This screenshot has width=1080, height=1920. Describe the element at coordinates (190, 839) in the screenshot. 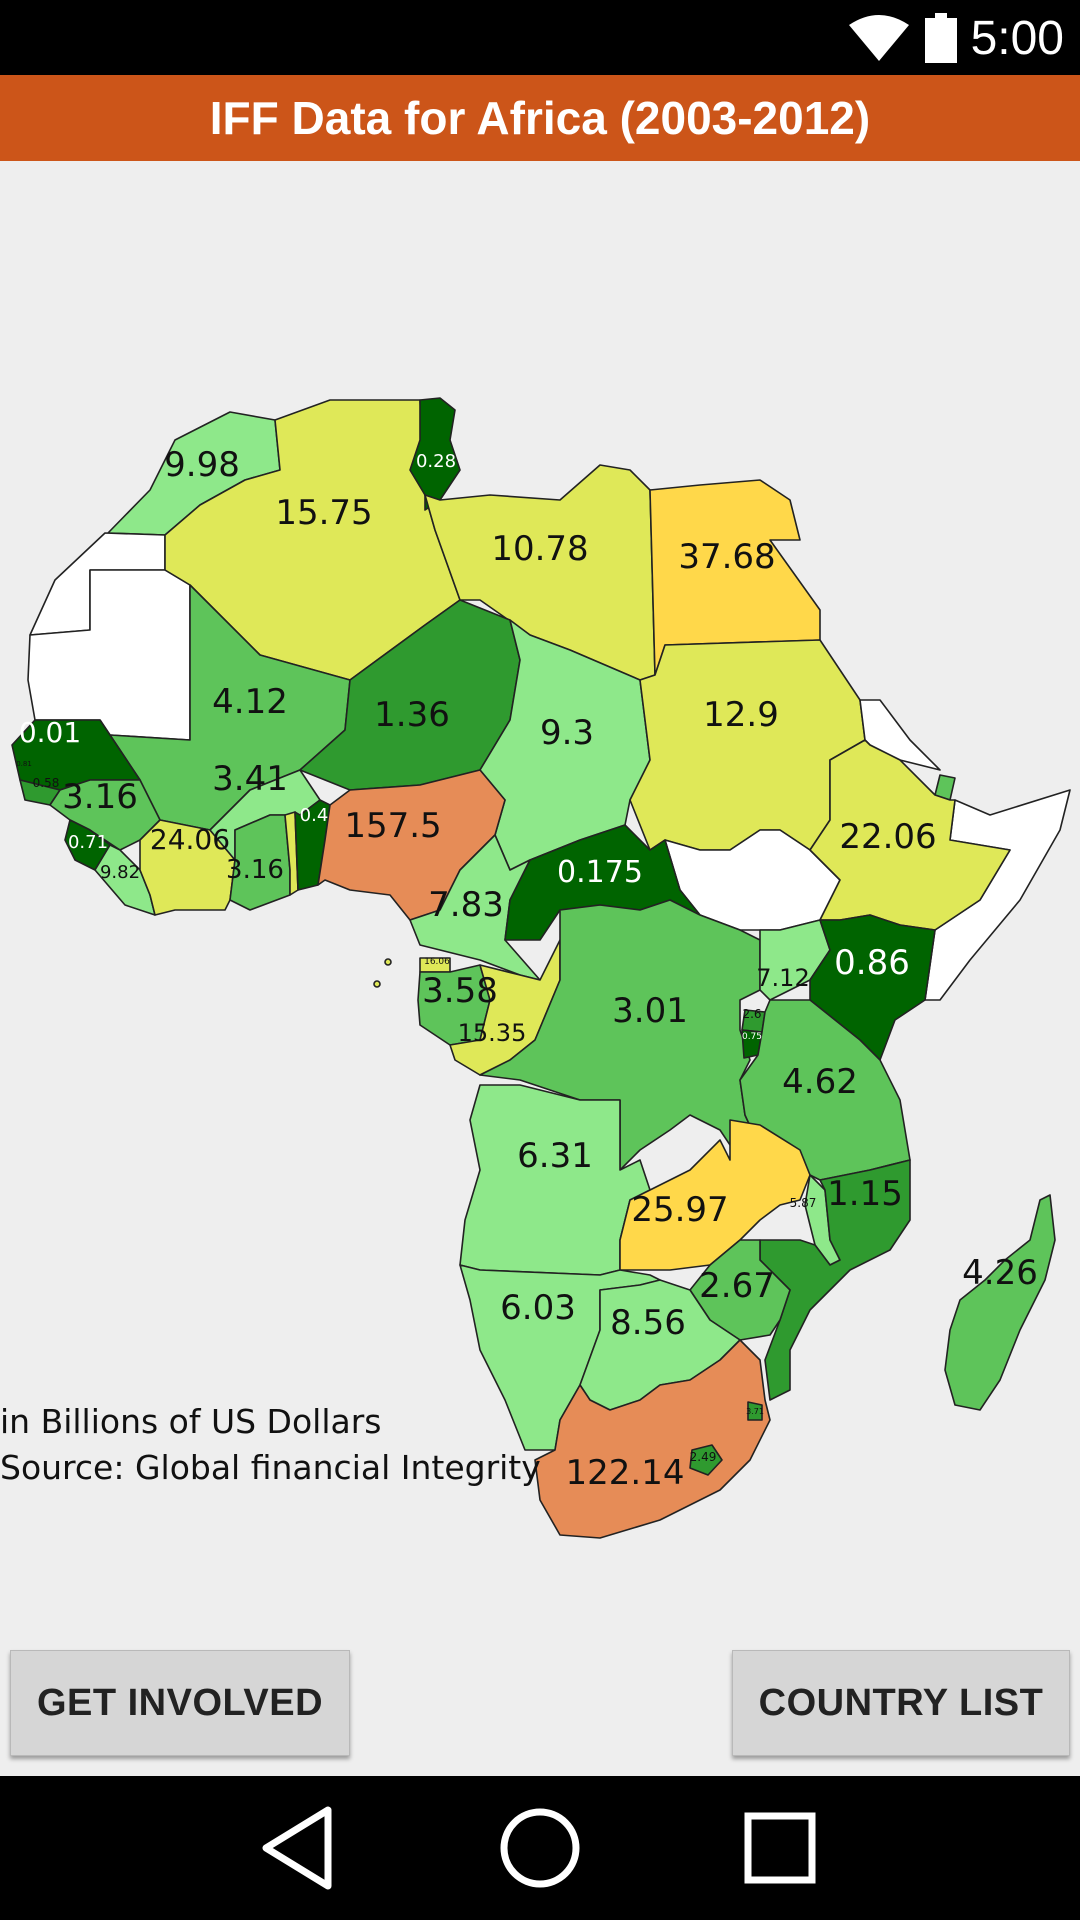

I see `country-value-label: 24.06` at that location.